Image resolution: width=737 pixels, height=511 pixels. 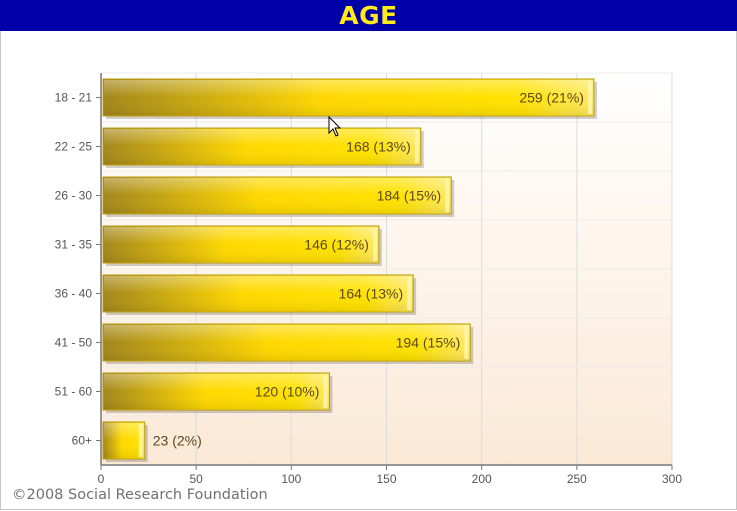 What do you see at coordinates (74, 392) in the screenshot?
I see `y-tick-label: 51 - 60` at bounding box center [74, 392].